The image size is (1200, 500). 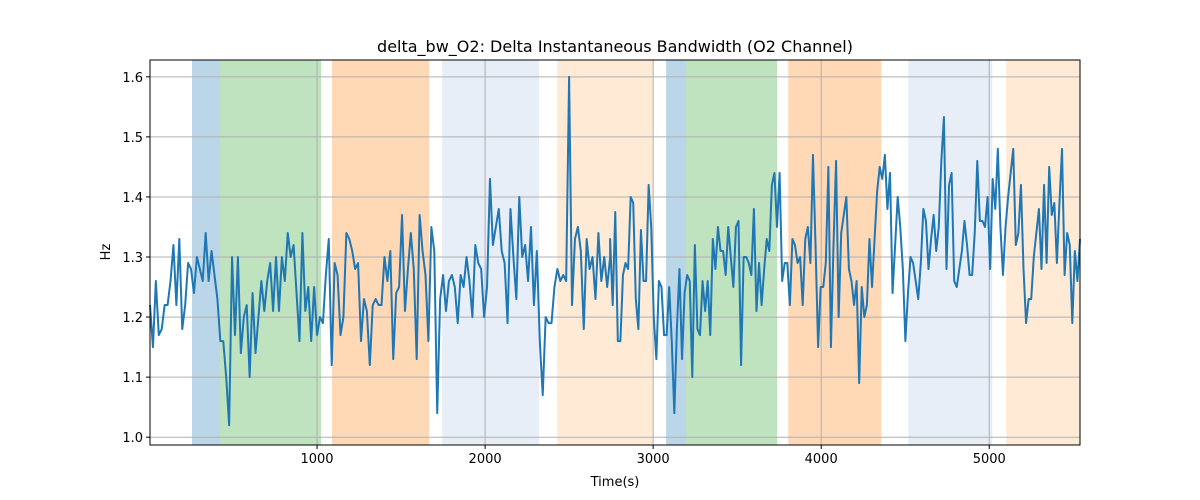 What do you see at coordinates (132, 258) in the screenshot?
I see `y-tick-label: 1.3` at bounding box center [132, 258].